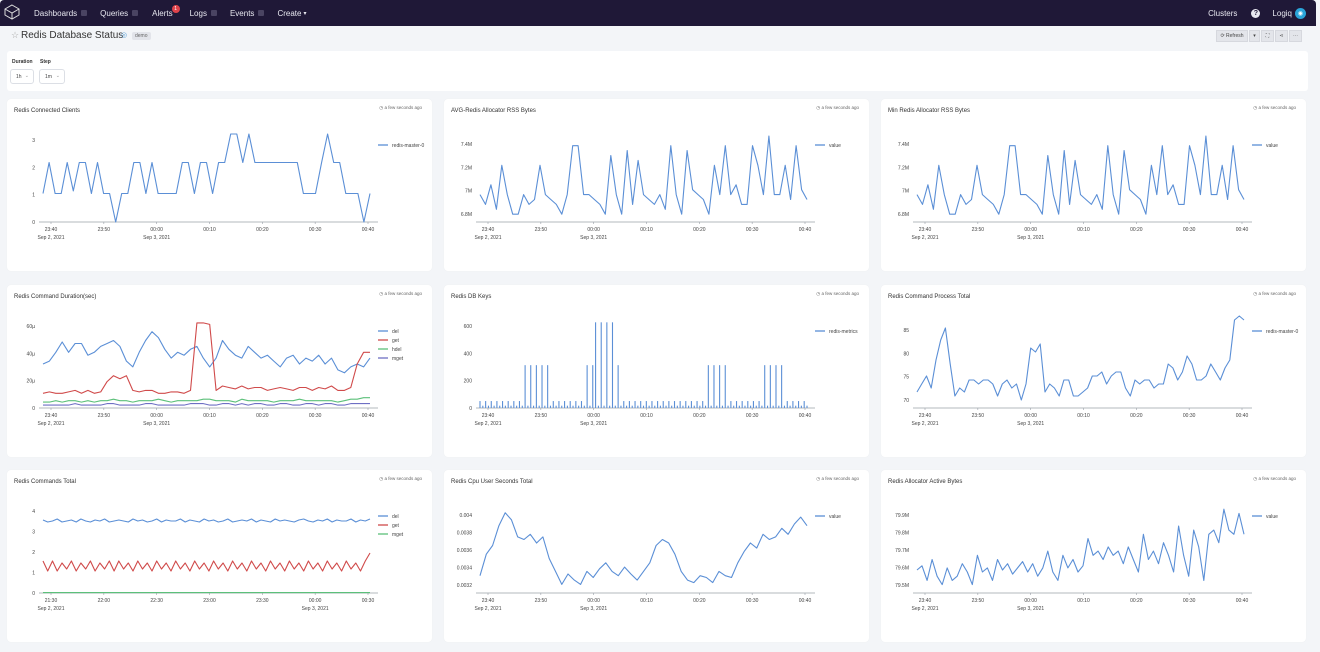  Describe the element at coordinates (166, 11) in the screenshot. I see `nav-alerts: Alerts 1` at that location.